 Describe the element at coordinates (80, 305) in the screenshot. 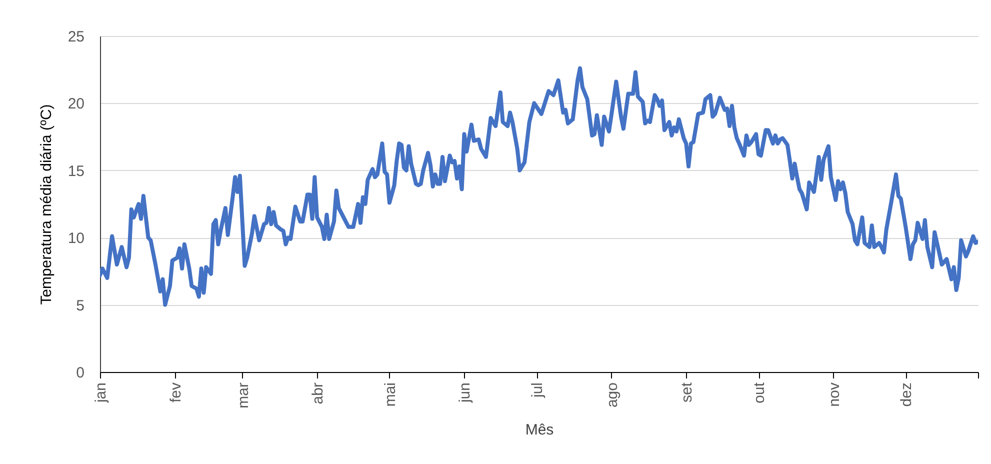

I see `y-tick-label: 5` at that location.